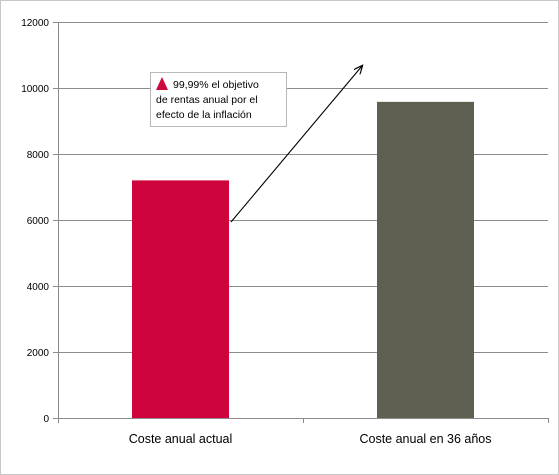 The image size is (559, 475). Describe the element at coordinates (425, 439) in the screenshot. I see `x-tick-label: Coste anual en 36 años` at that location.